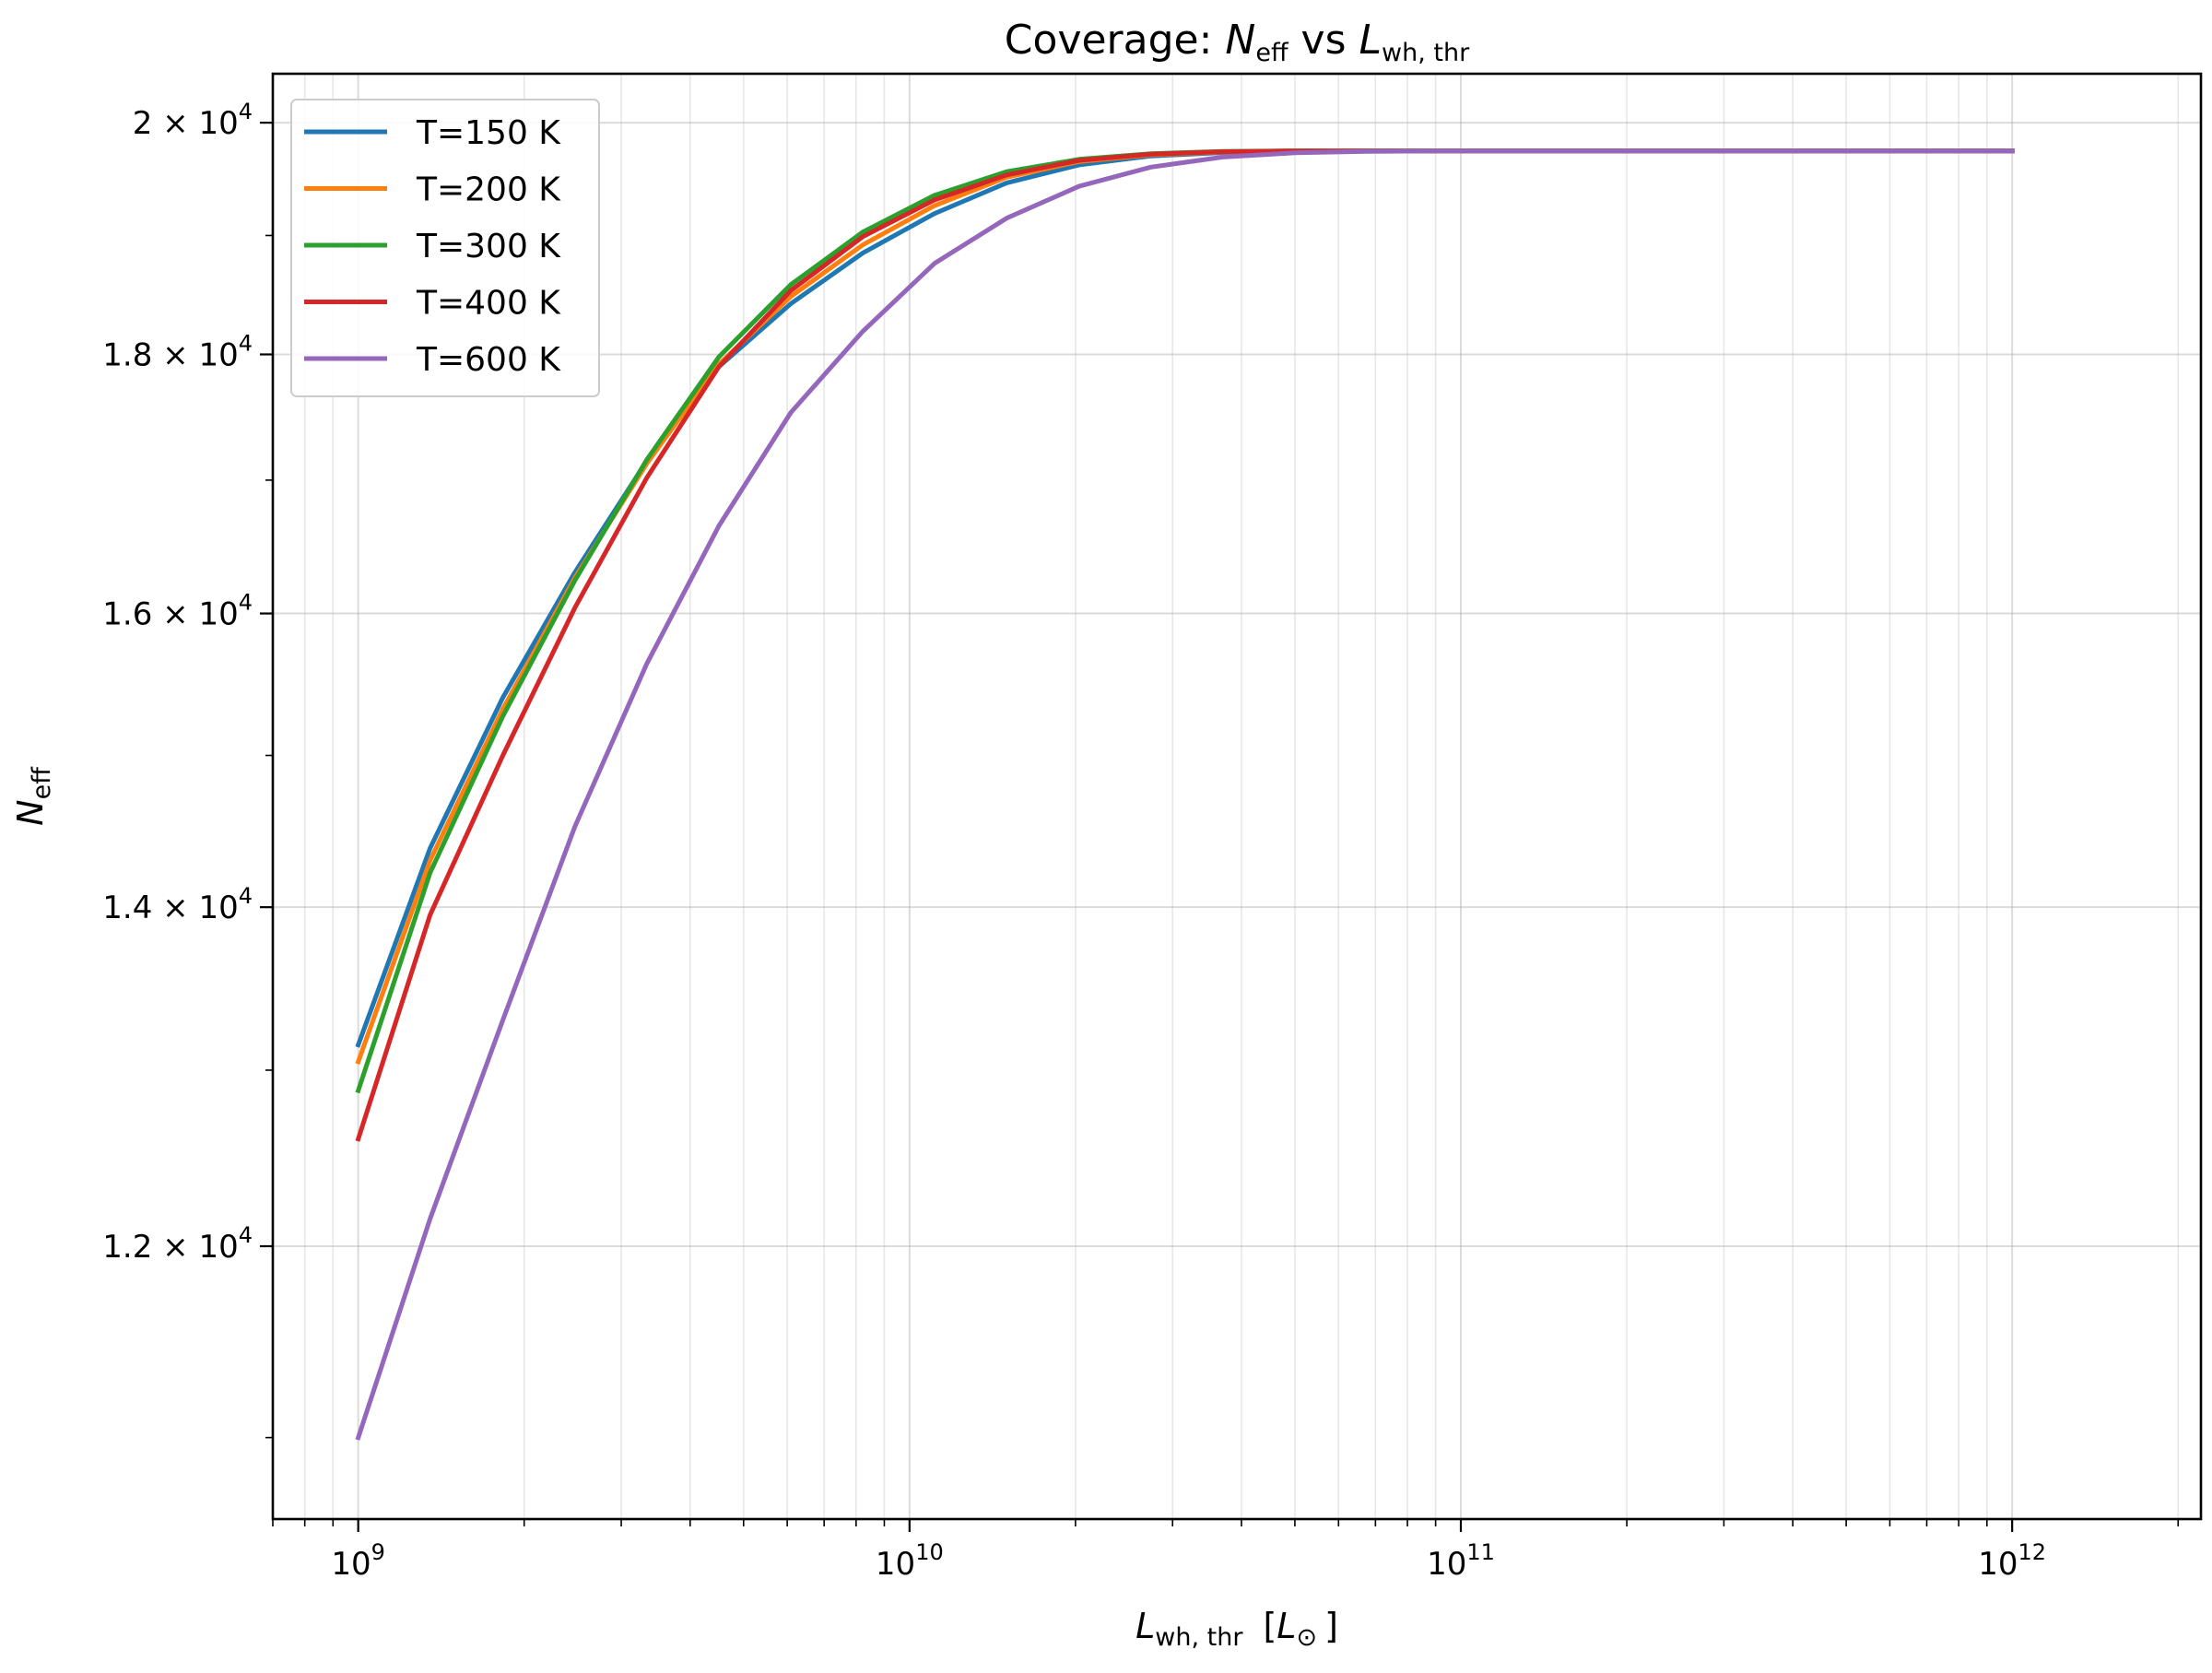  What do you see at coordinates (910, 1561) in the screenshot?
I see `x-tick-label: 1010` at bounding box center [910, 1561].